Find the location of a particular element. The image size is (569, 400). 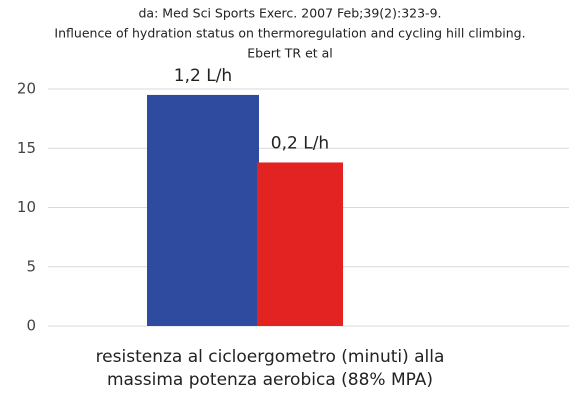

annotation: 1,2 L/h is located at coordinates (203, 76).